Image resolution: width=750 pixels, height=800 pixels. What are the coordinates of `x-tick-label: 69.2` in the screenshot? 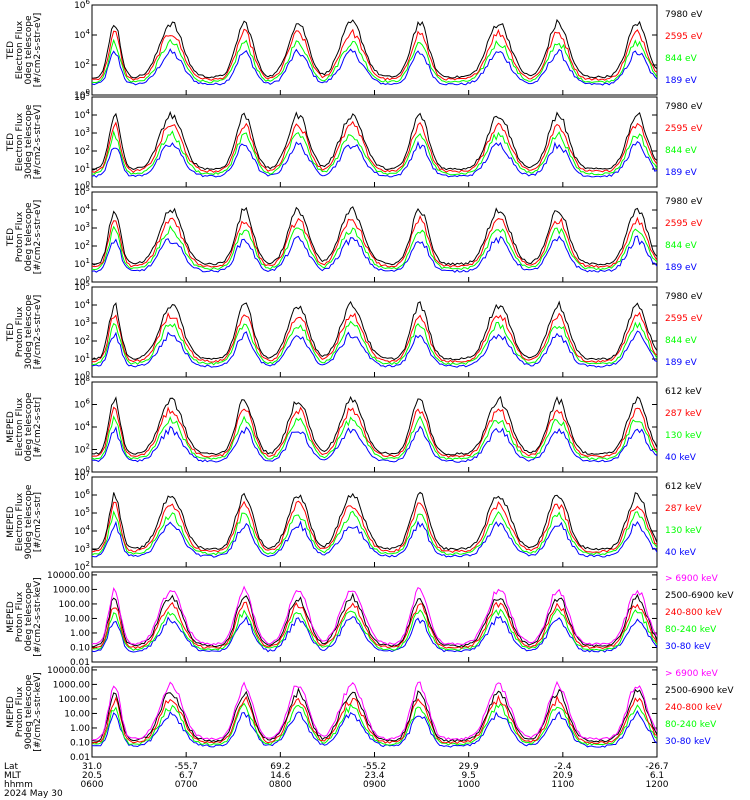 It's located at (280, 767).